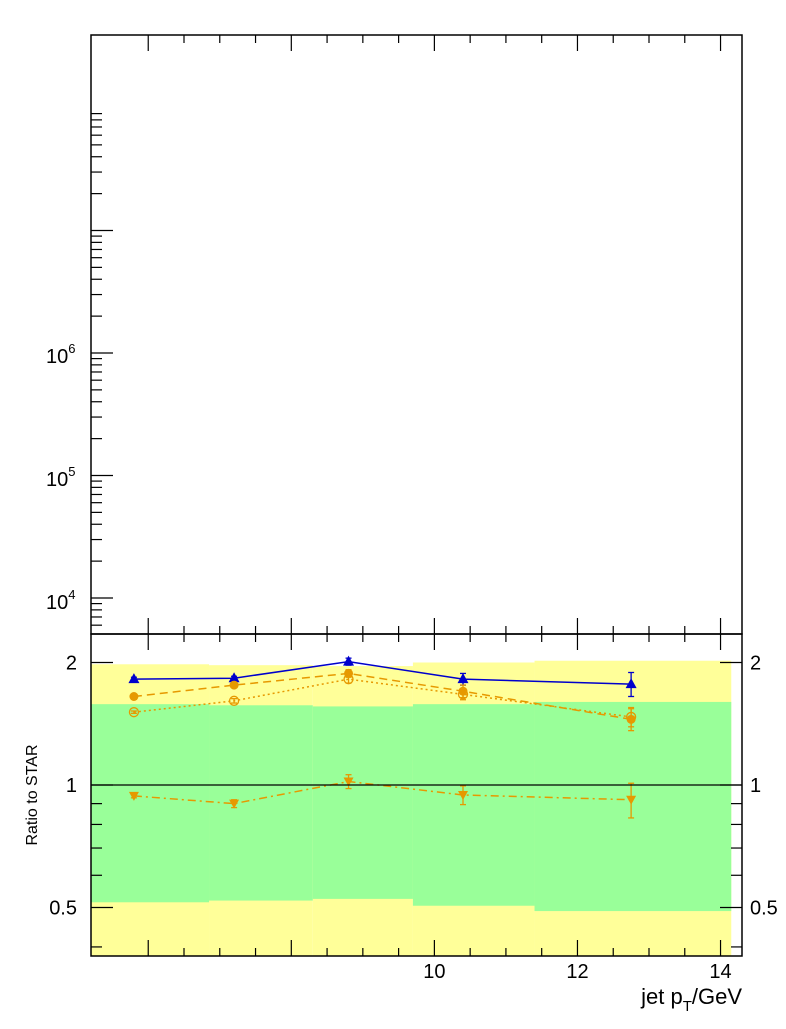 Image resolution: width=786 pixels, height=1029 pixels. What do you see at coordinates (755, 664) in the screenshot?
I see `ratio-y-tick-label-right: 2` at bounding box center [755, 664].